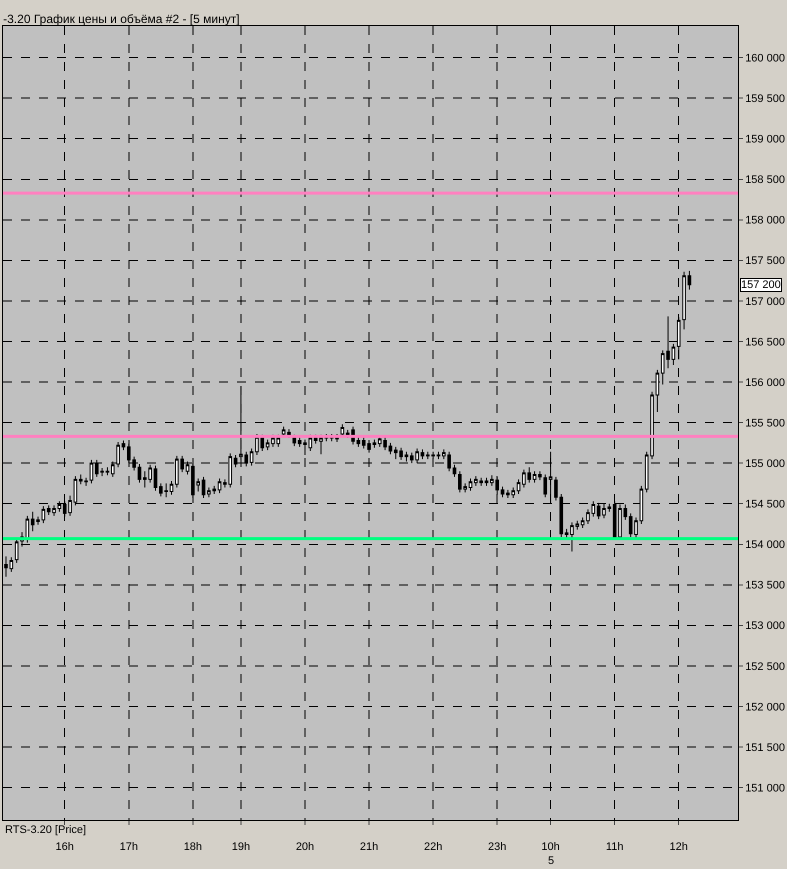 This screenshot has height=869, width=787. I want to click on y-tick-label: 158 000, so click(765, 220).